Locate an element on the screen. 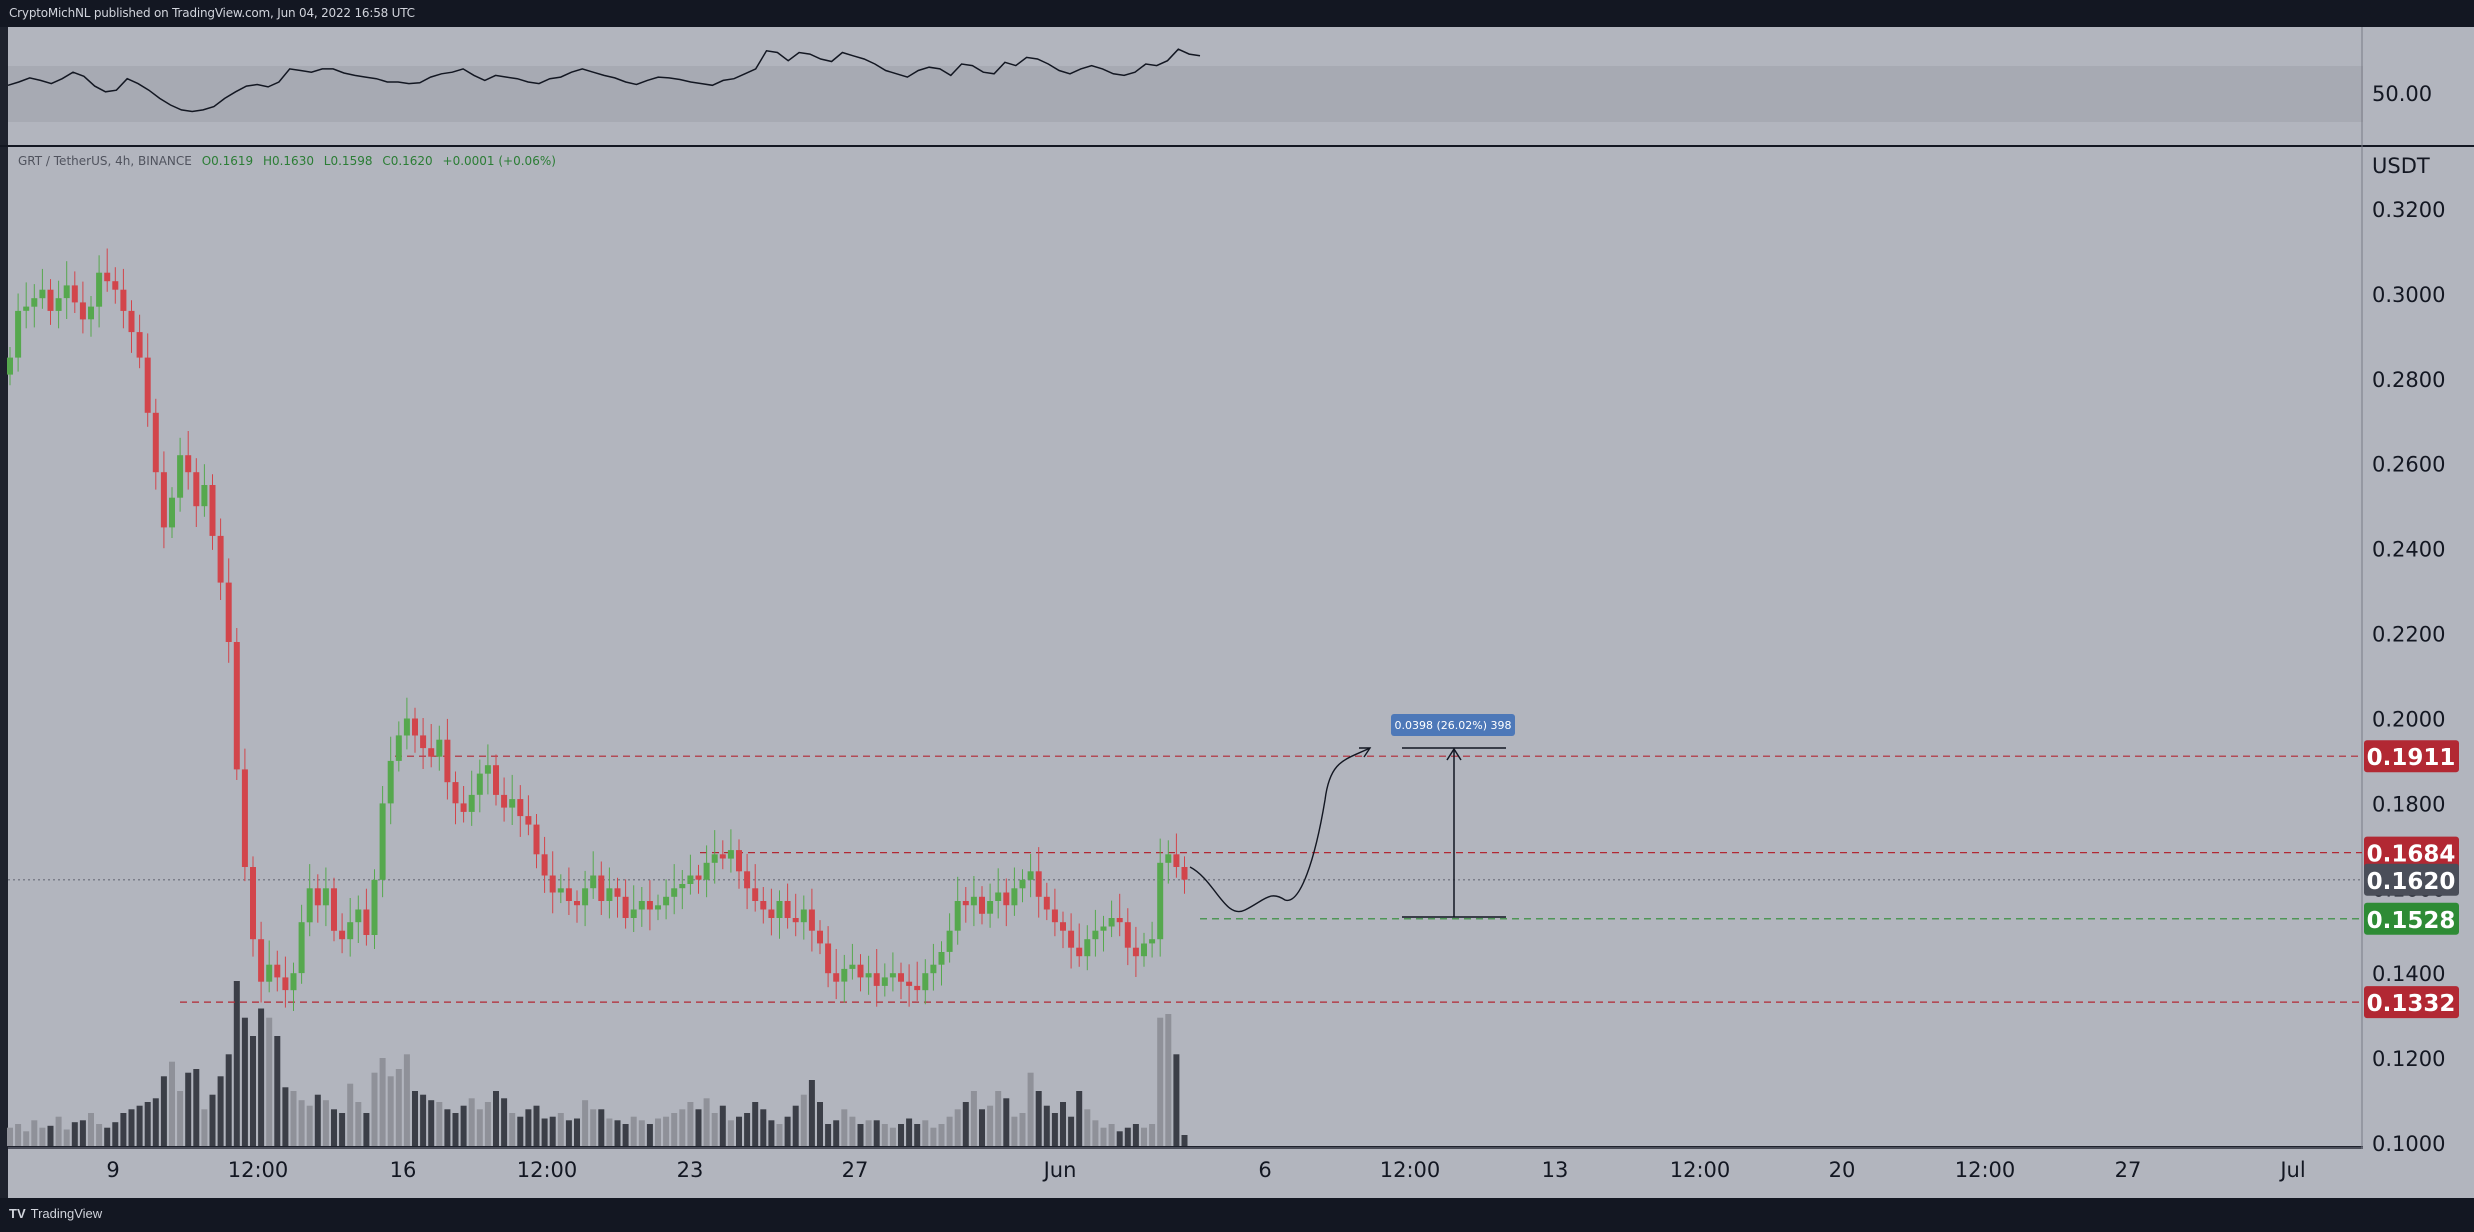 The height and width of the screenshot is (1232, 2474). price-tick: 0.2000 is located at coordinates (2408, 720).